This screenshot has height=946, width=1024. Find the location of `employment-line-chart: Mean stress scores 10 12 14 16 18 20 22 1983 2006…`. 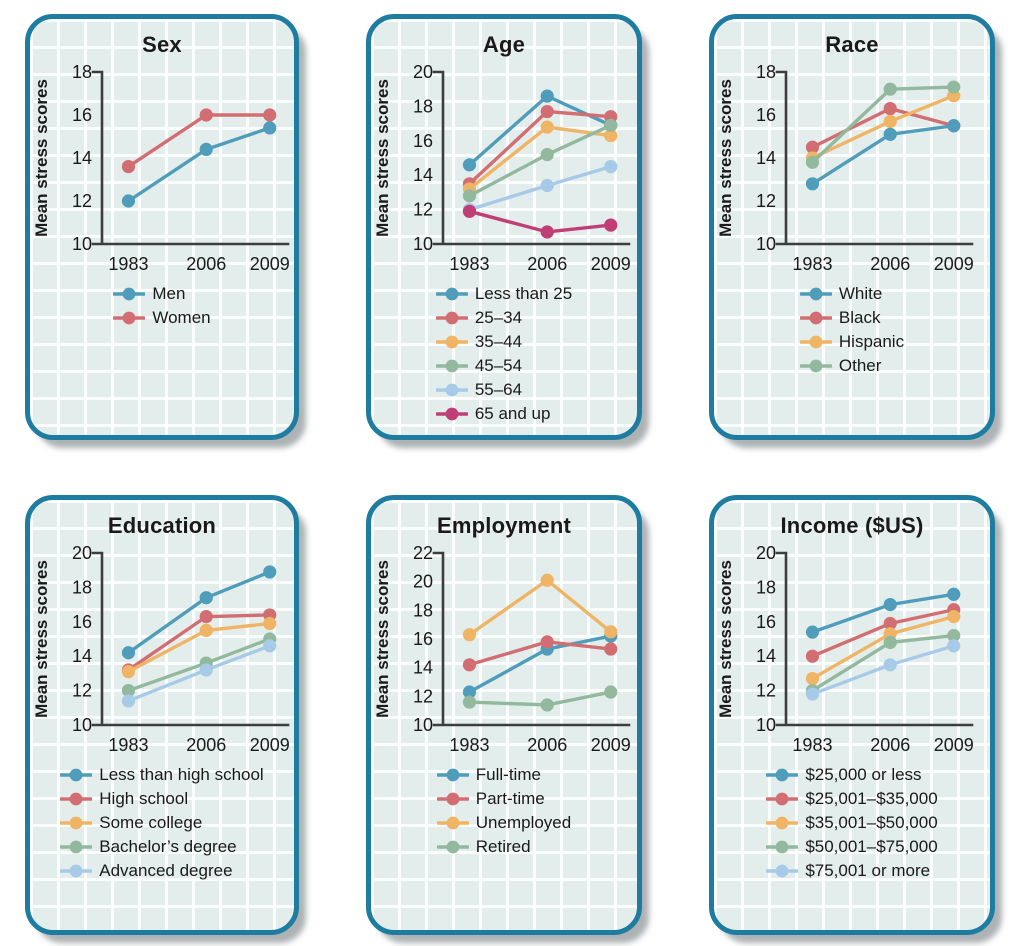

employment-line-chart: Mean stress scores 10 12 14 16 18 20 22 1983 2006… is located at coordinates (502, 649).